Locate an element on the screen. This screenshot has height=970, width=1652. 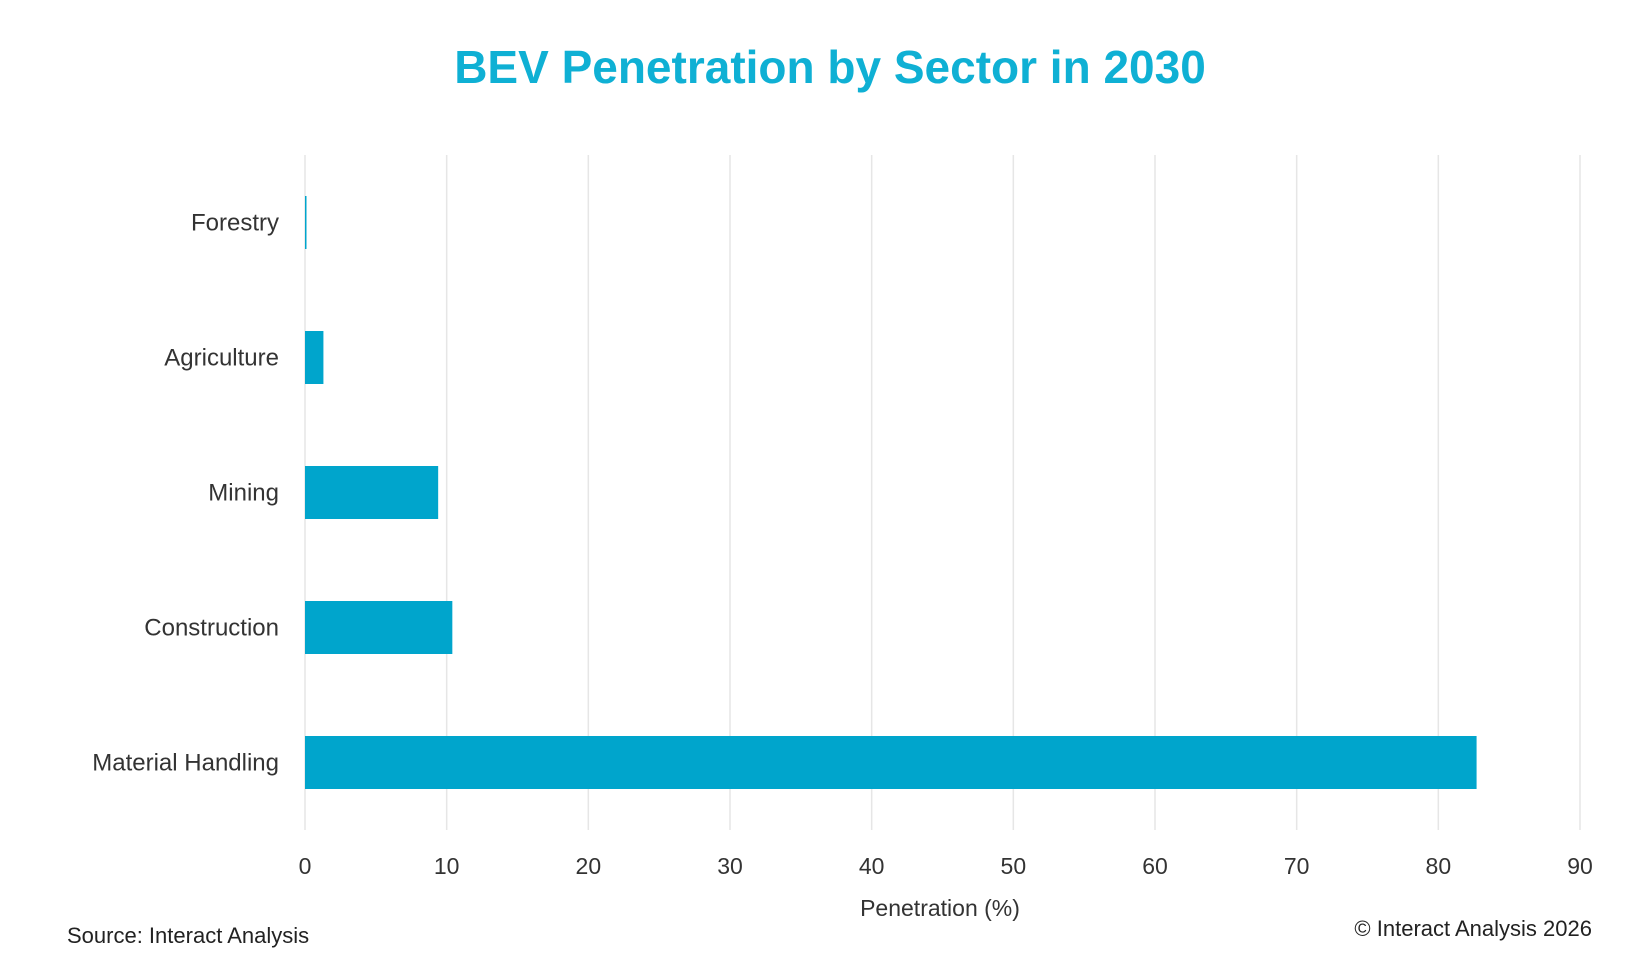
copyright-note: © Interact Analysis 2026 is located at coordinates (1473, 928).